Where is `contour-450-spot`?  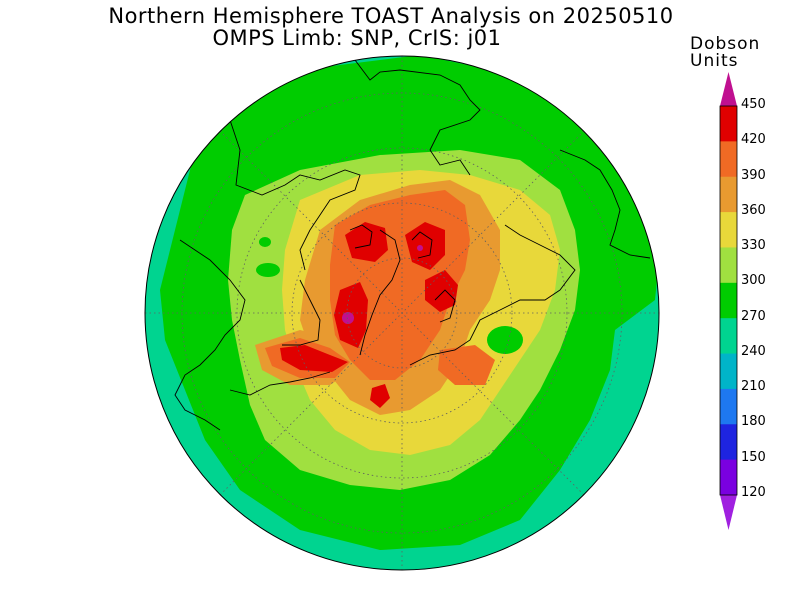 contour-450-spot is located at coordinates (348, 318).